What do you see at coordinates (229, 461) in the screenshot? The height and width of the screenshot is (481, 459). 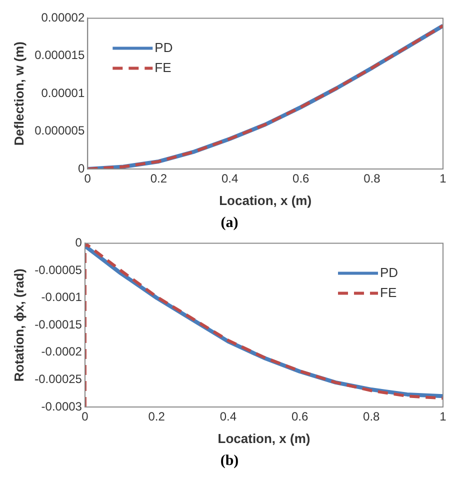 I see `text: (b)` at bounding box center [229, 461].